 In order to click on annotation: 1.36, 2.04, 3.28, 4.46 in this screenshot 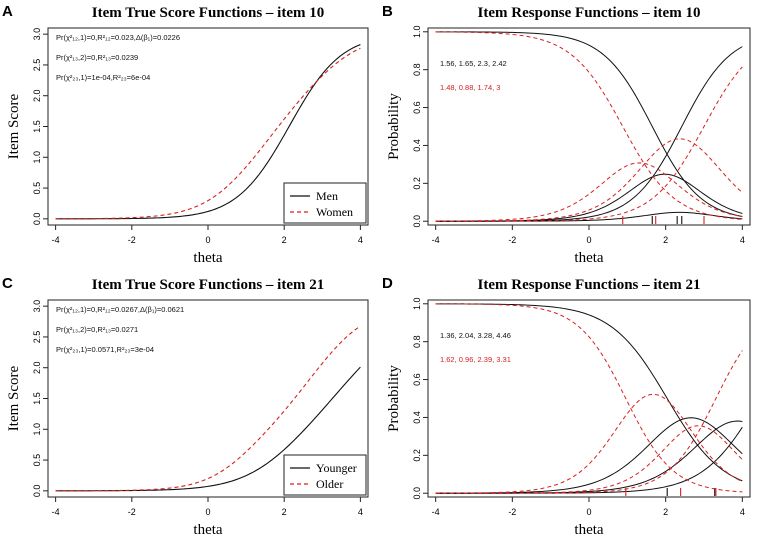, I will do `click(475, 335)`.